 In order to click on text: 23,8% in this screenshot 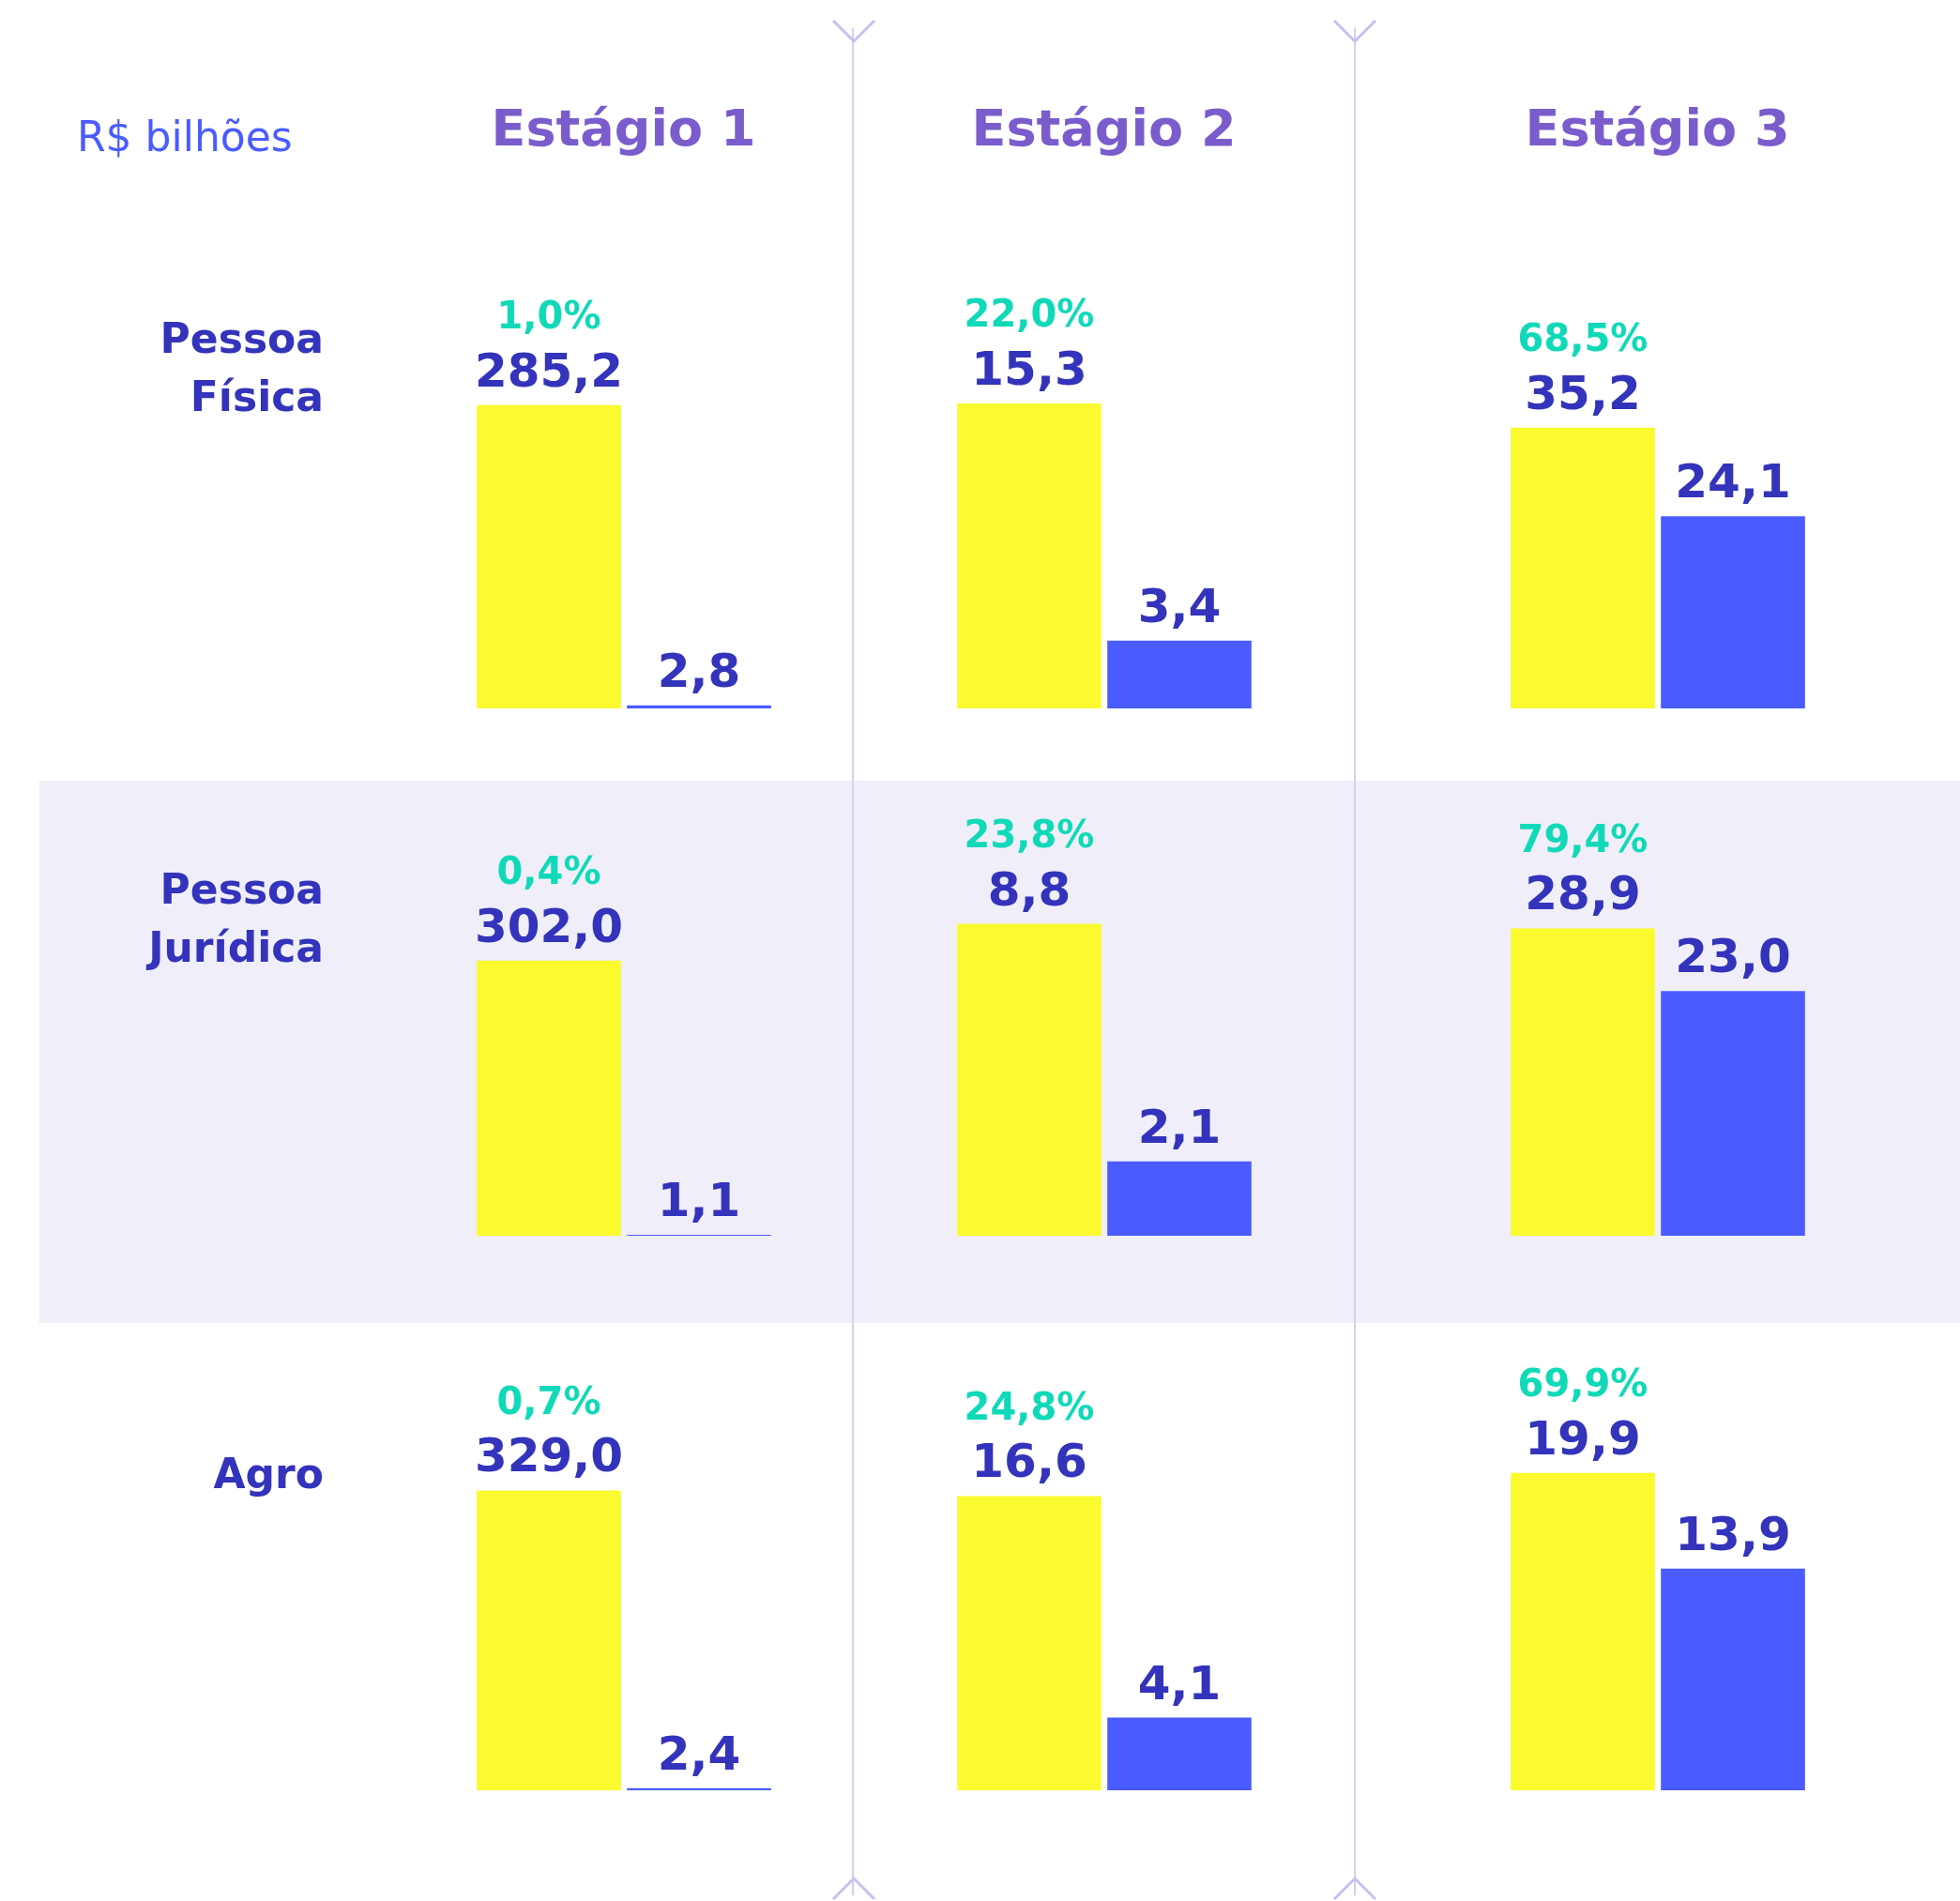, I will do `click(1029, 834)`.